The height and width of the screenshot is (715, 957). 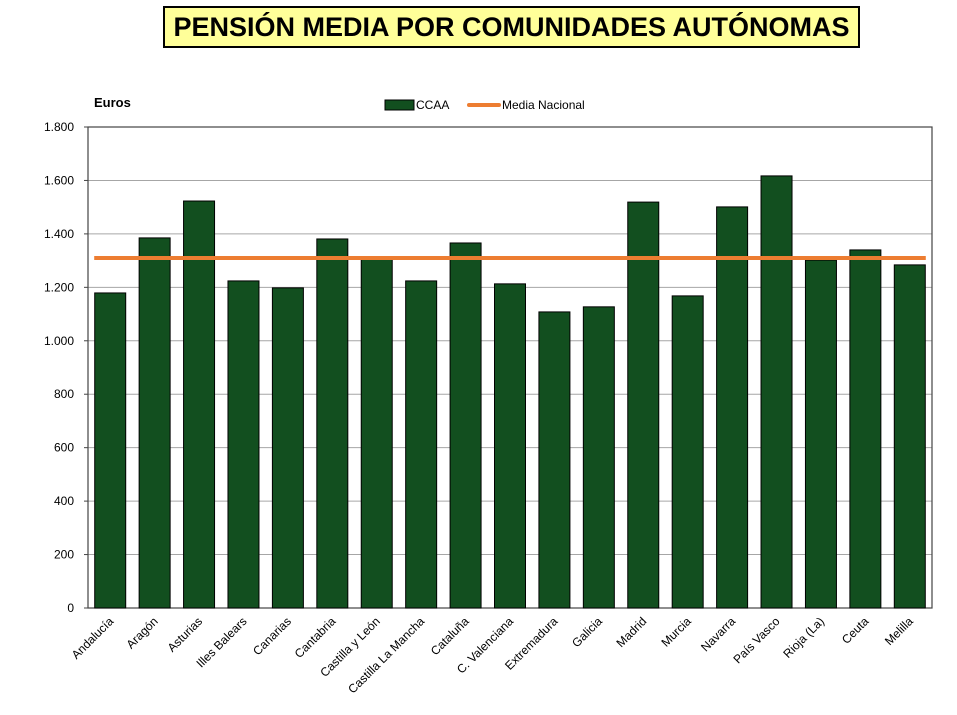 I want to click on x-tick-label: Navarra, so click(x=718, y=634).